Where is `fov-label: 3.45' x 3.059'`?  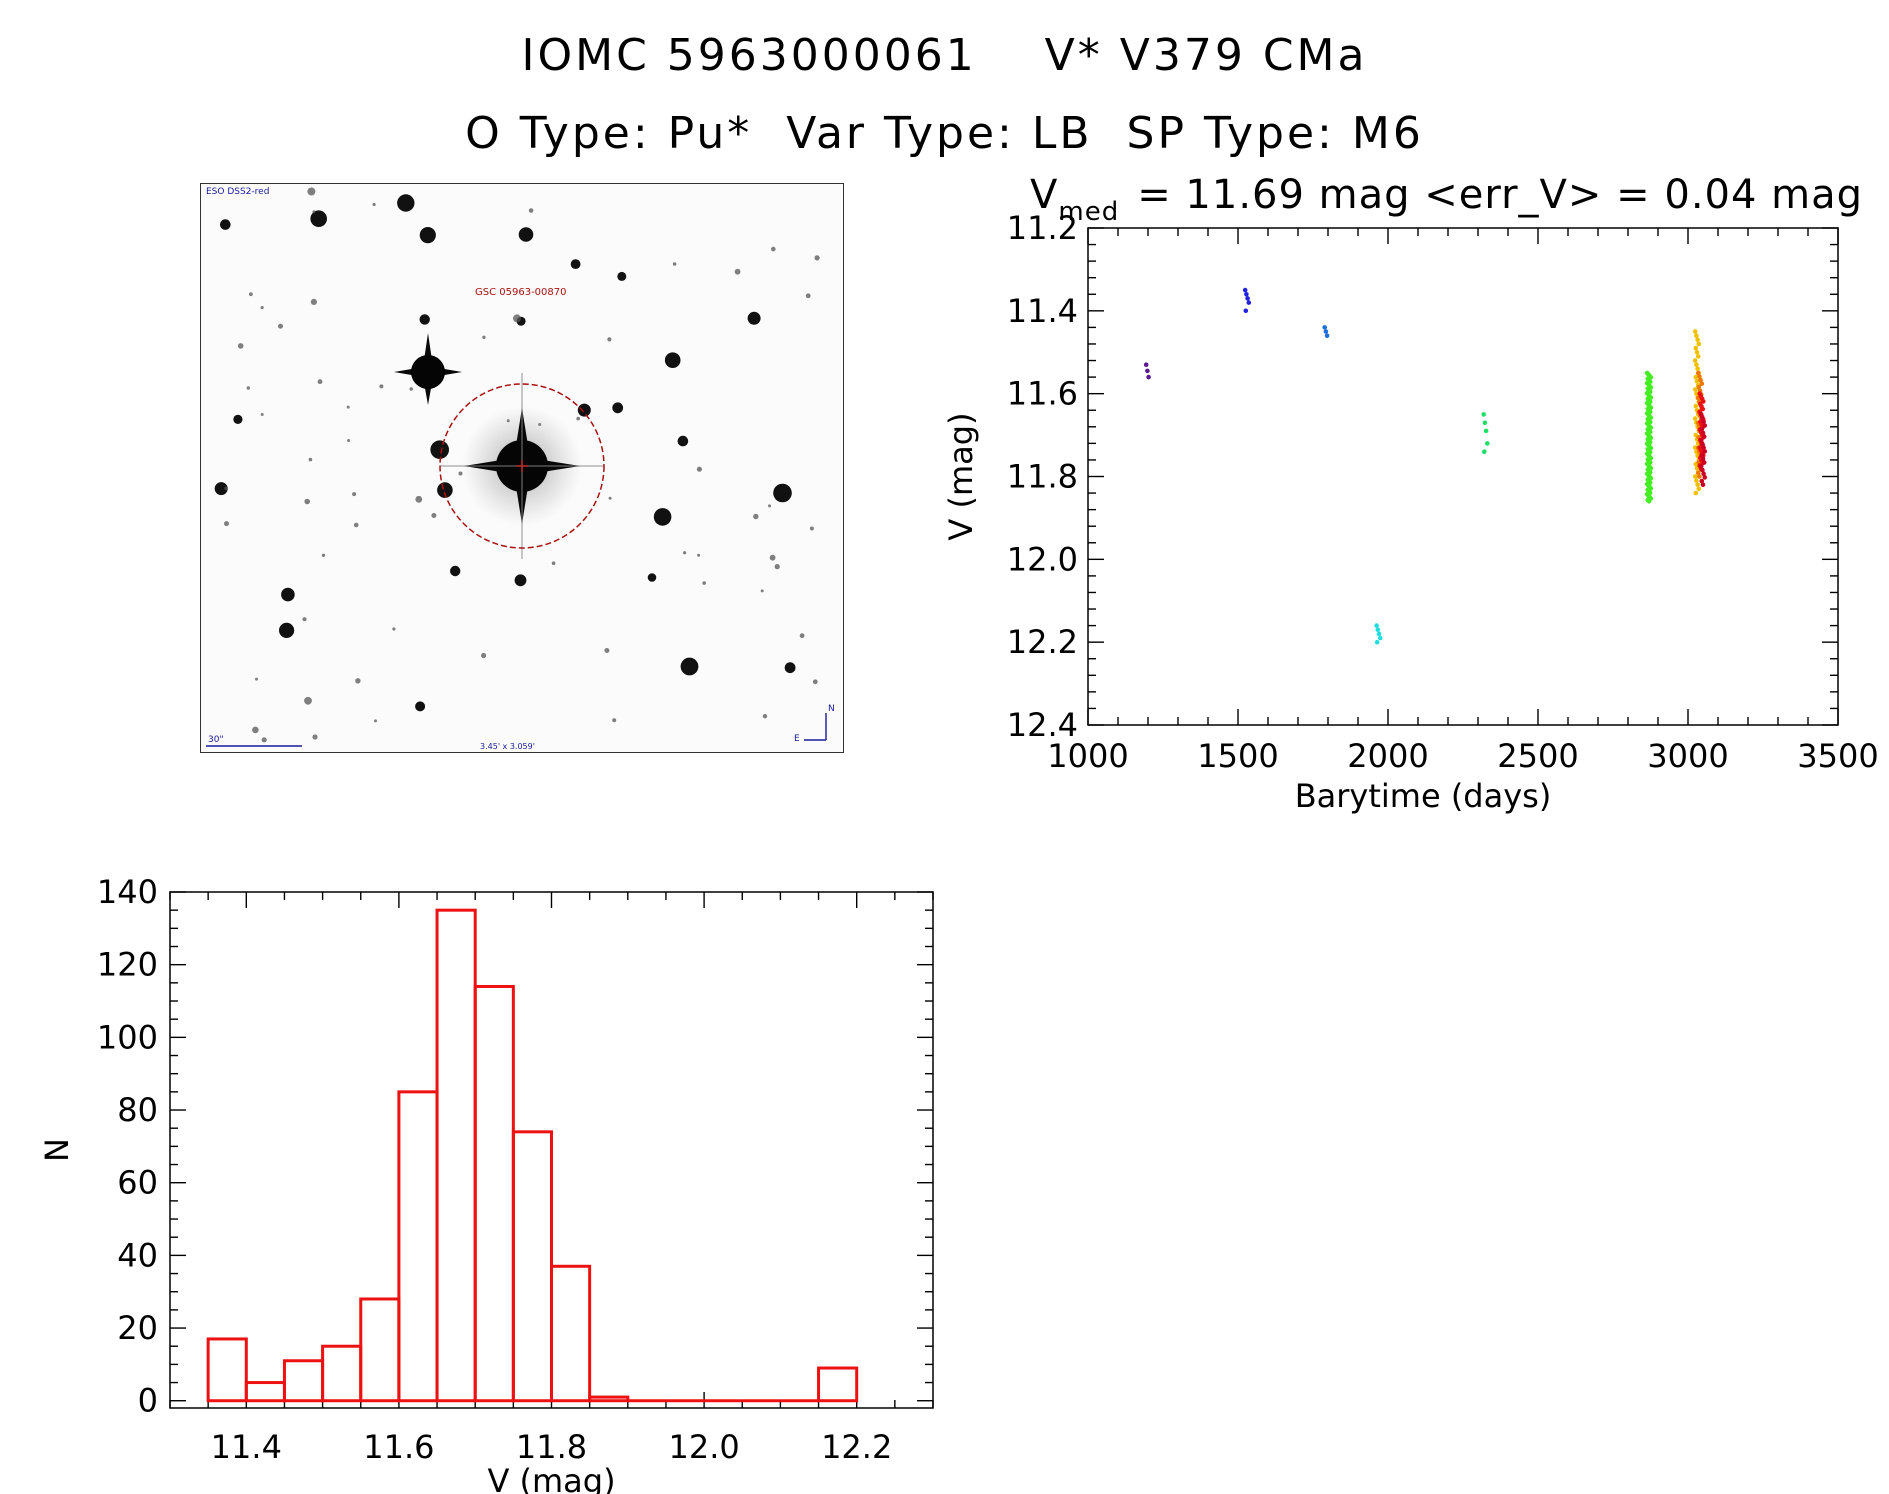 fov-label: 3.45' x 3.059' is located at coordinates (507, 746).